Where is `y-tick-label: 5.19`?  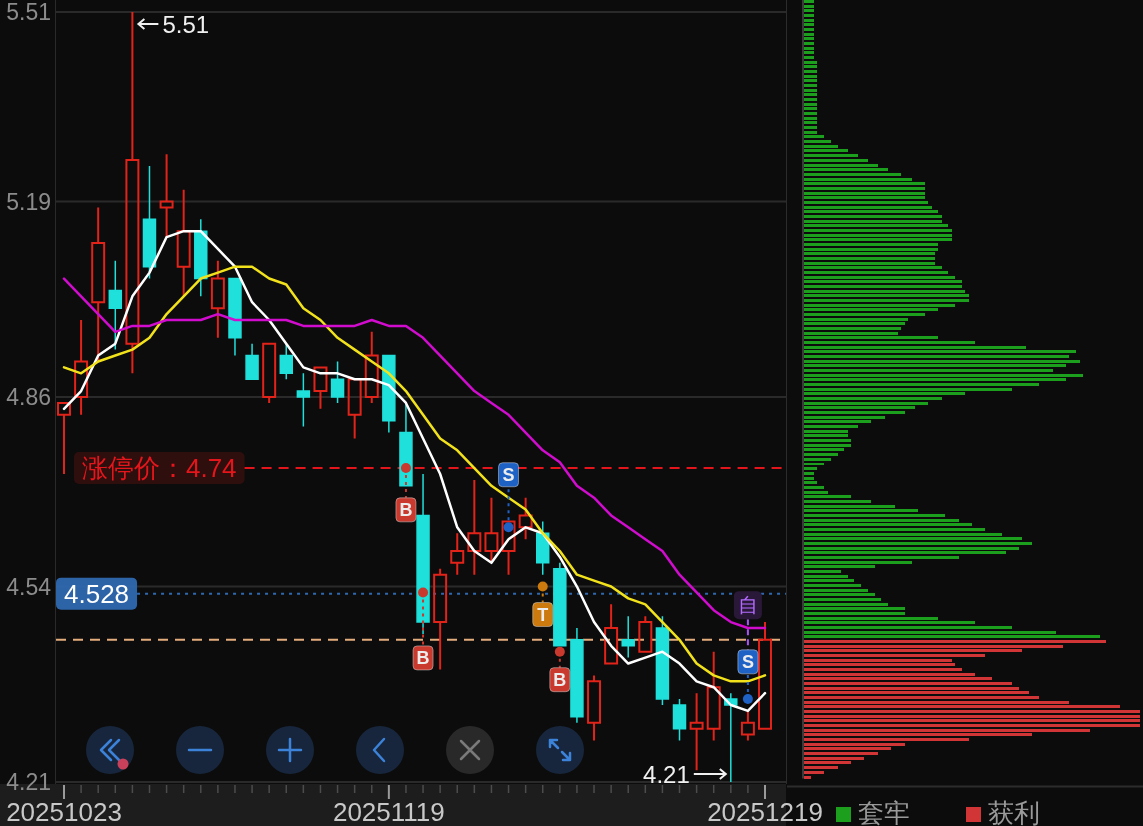
y-tick-label: 5.19 is located at coordinates (28, 201).